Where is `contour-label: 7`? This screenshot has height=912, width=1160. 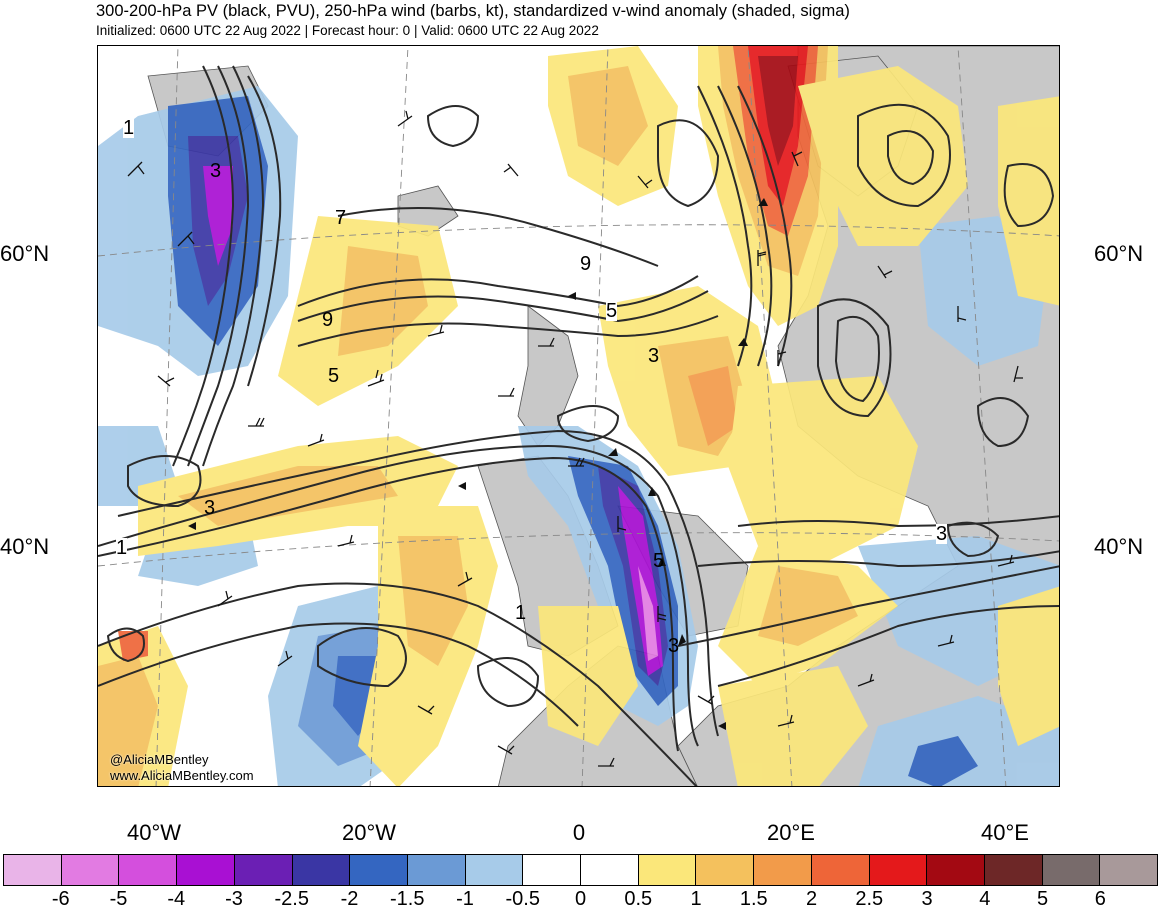 contour-label: 7 is located at coordinates (341, 218).